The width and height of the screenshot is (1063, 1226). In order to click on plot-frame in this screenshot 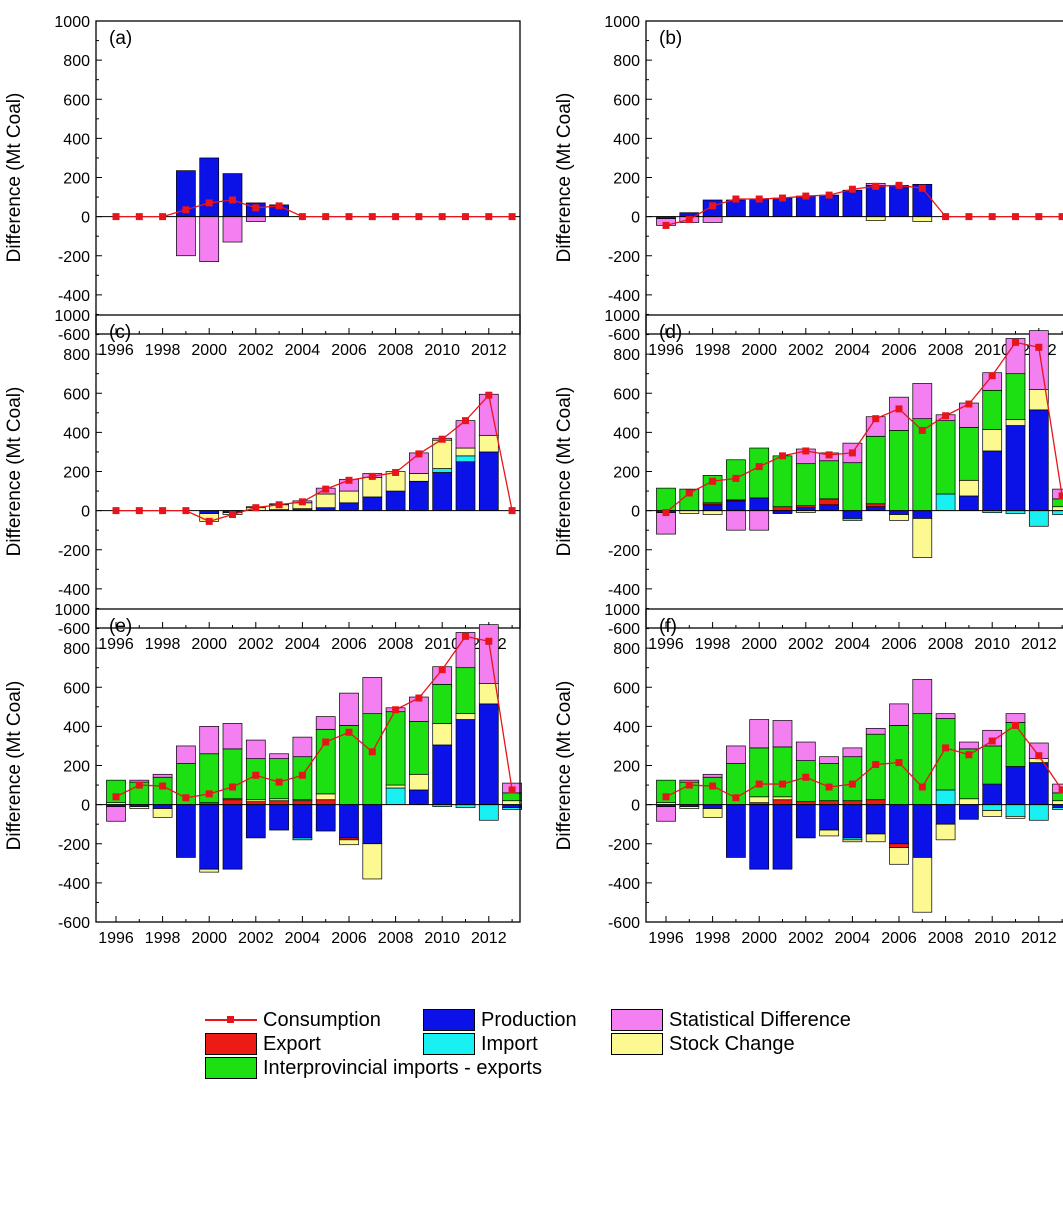, I will do `click(308, 765)`.